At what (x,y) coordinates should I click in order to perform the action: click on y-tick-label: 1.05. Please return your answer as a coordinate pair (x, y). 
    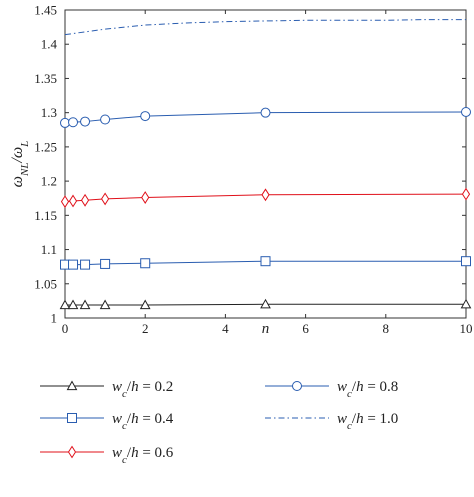
    Looking at the image, I should click on (45, 283).